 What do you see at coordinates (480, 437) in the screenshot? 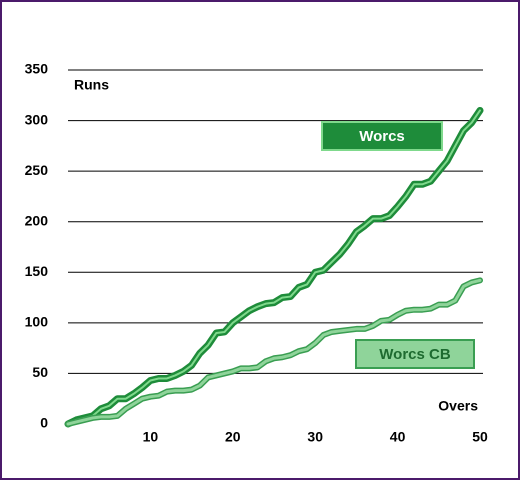
I see `x-tick-label: 50` at bounding box center [480, 437].